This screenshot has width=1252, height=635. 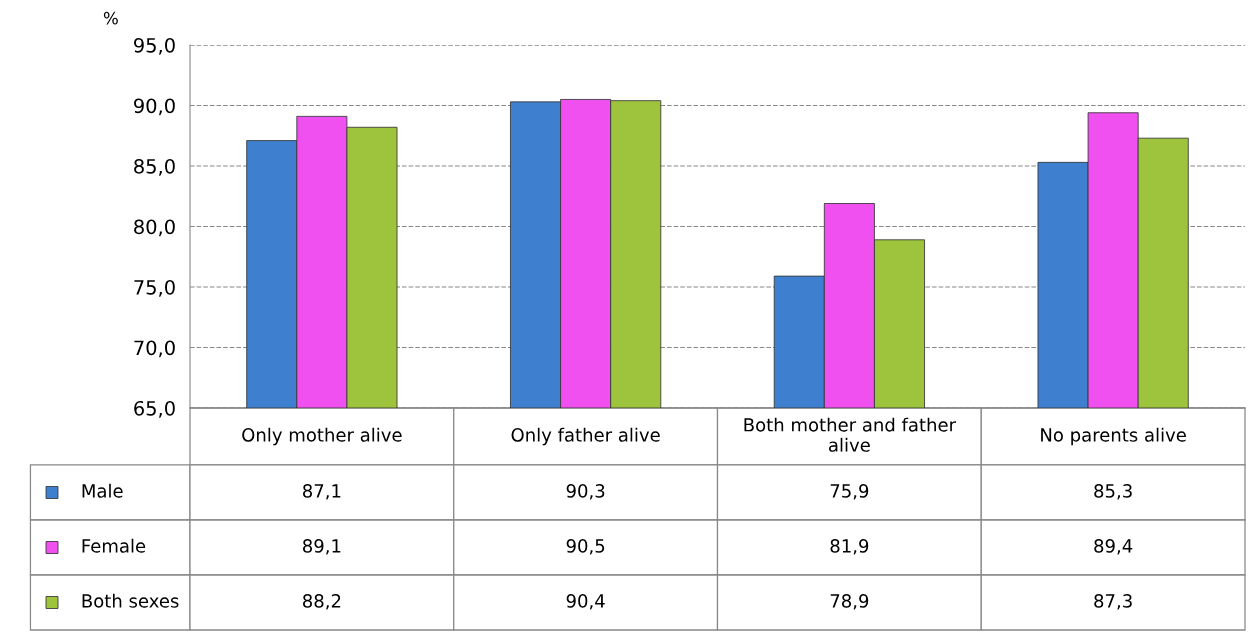 I want to click on data-label: 87,1, so click(x=322, y=492).